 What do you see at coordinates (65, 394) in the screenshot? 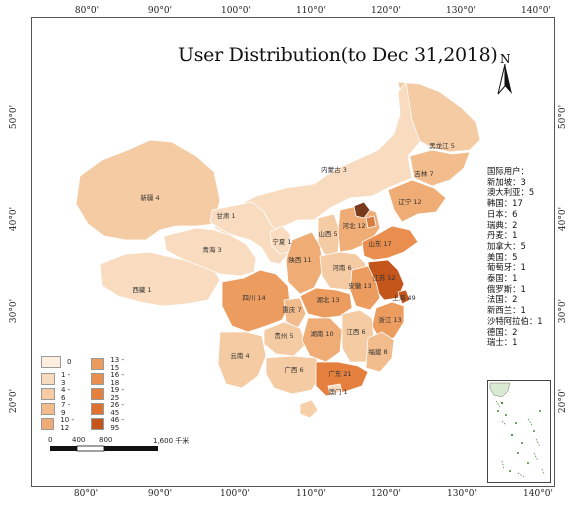
I see `legend-label: 4 - 6` at bounding box center [65, 394].